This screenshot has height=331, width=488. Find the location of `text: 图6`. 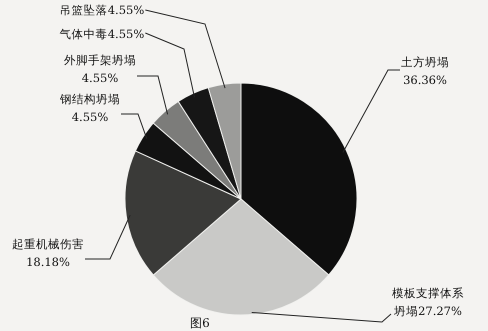

text: 图6 is located at coordinates (200, 323).